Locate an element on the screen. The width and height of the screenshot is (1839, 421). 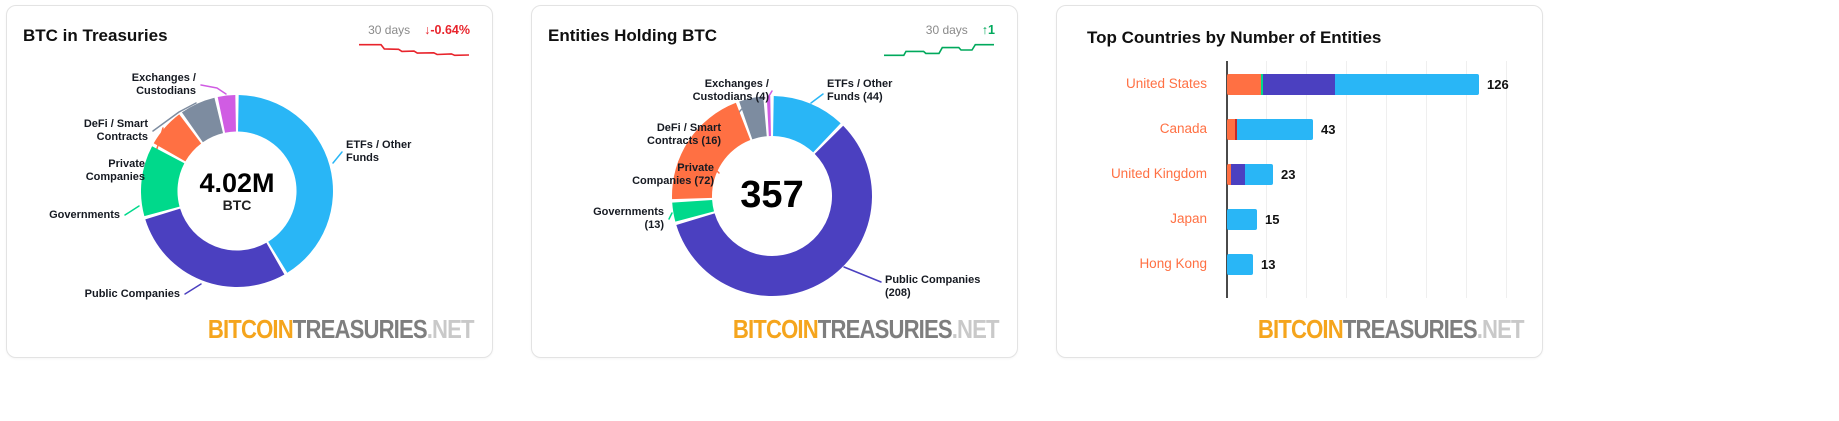
change-value: ↓-0.64% is located at coordinates (447, 30).